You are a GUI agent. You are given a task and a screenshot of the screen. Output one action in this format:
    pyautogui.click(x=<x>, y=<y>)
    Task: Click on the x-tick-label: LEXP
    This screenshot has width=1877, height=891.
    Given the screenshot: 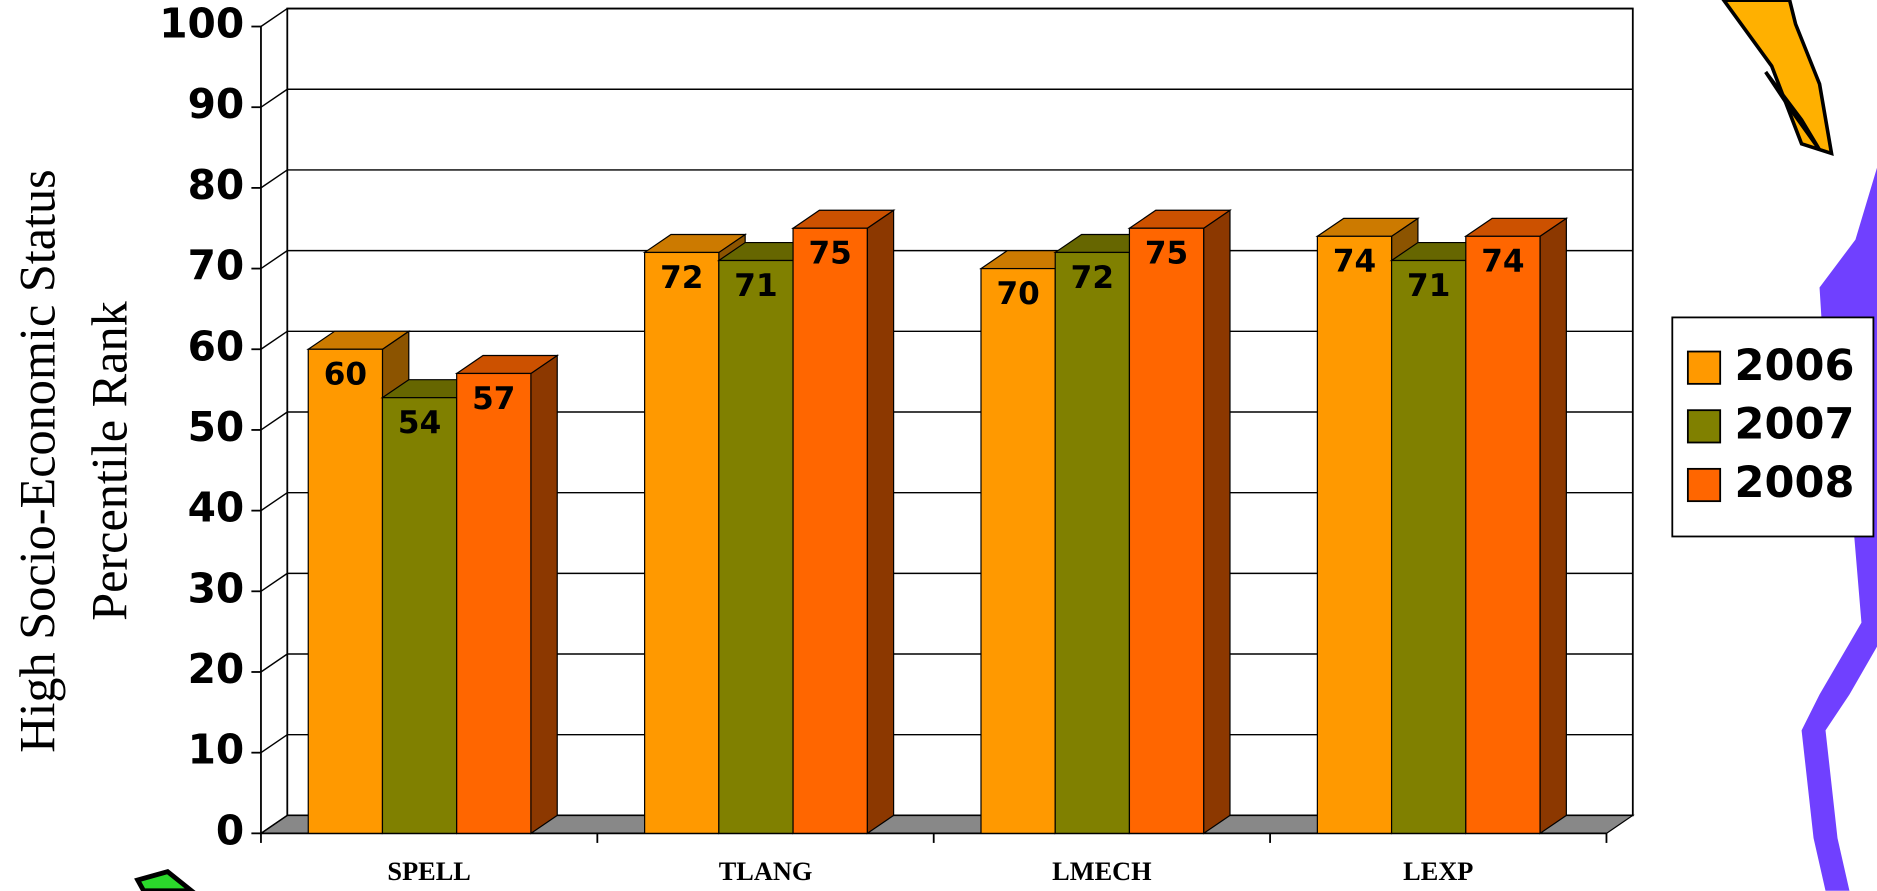 What is the action you would take?
    pyautogui.click(x=1438, y=871)
    